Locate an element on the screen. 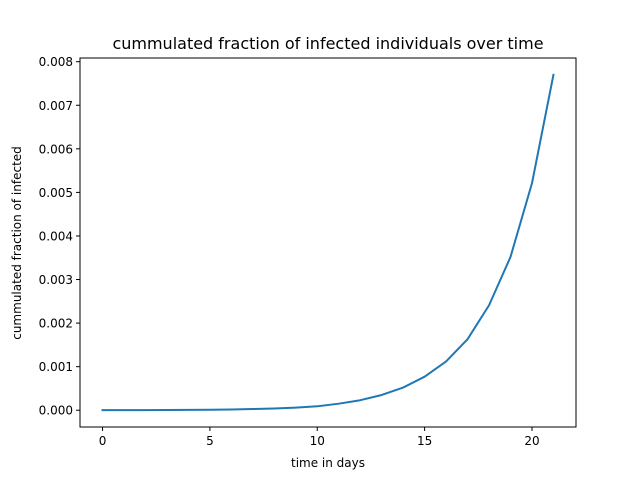  y-axis-label: cummulated fraction of infected is located at coordinates (17, 243).